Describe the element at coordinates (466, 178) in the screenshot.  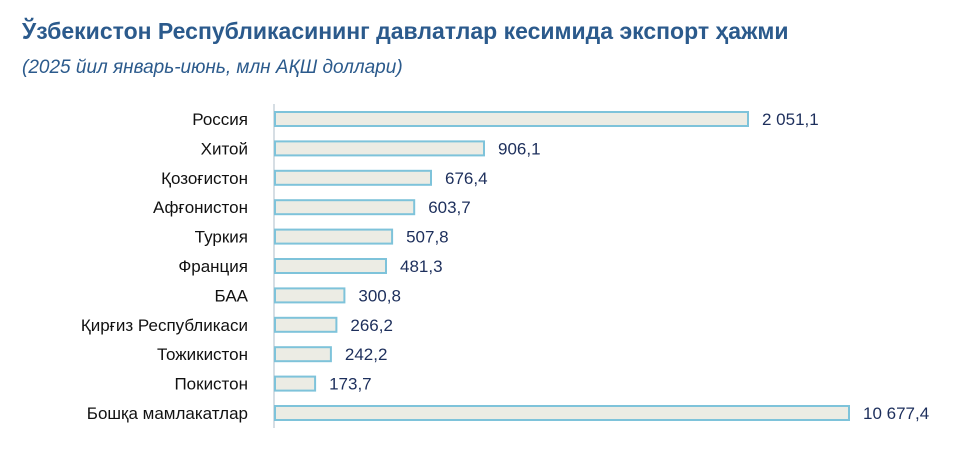
I see `value-label: 676,4` at that location.